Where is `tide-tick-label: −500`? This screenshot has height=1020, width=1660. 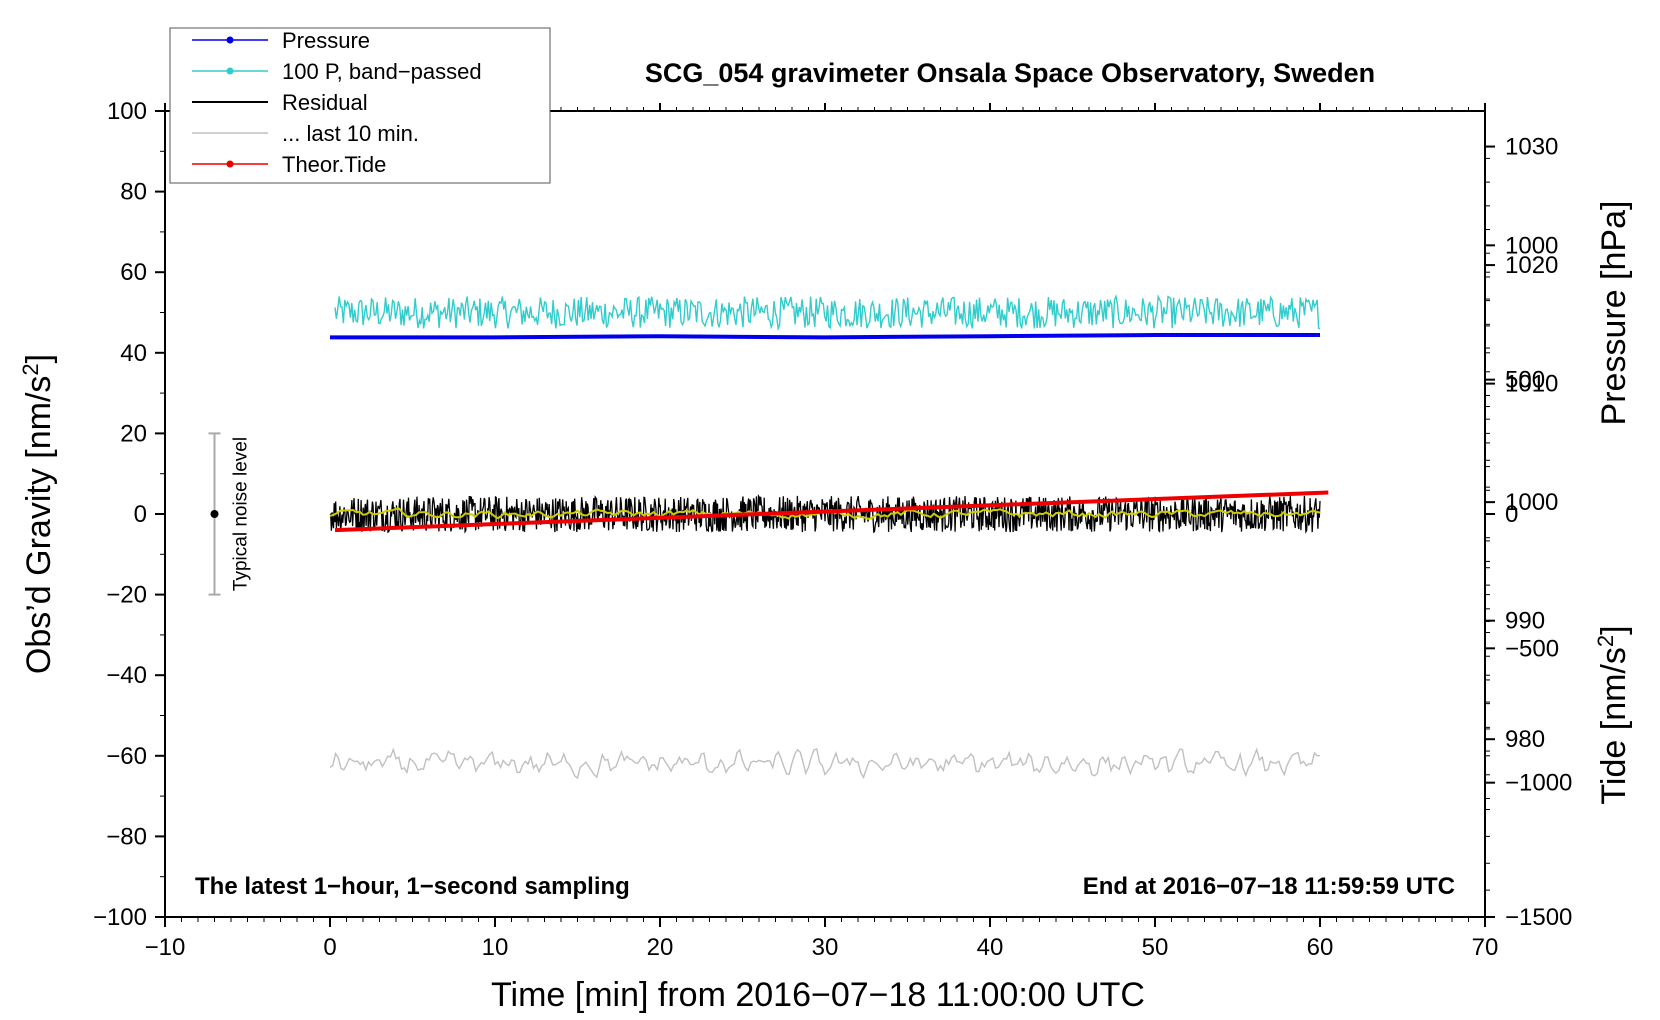 tide-tick-label: −500 is located at coordinates (1532, 648).